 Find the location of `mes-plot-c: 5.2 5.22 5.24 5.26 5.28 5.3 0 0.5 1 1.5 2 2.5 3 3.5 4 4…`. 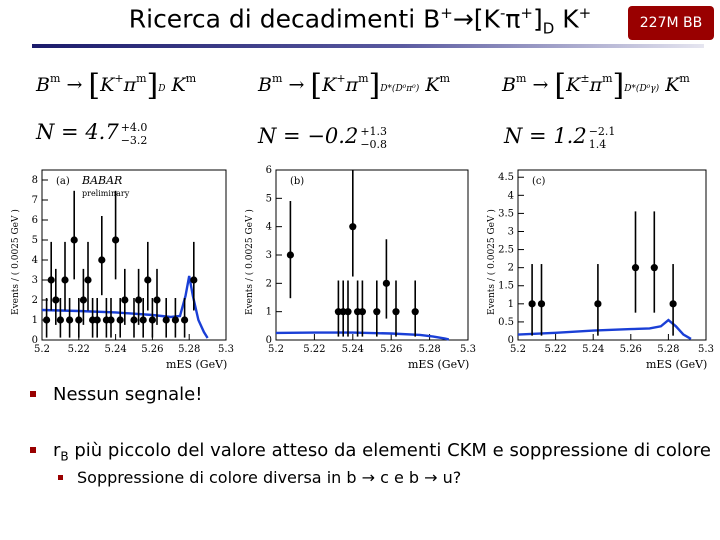

mes-plot-c: 5.2 5.22 5.24 5.26 5.28 5.3 0 0.5 1 1.5 2 2.5 3 3.5 4 4… is located at coordinates (600, 270).